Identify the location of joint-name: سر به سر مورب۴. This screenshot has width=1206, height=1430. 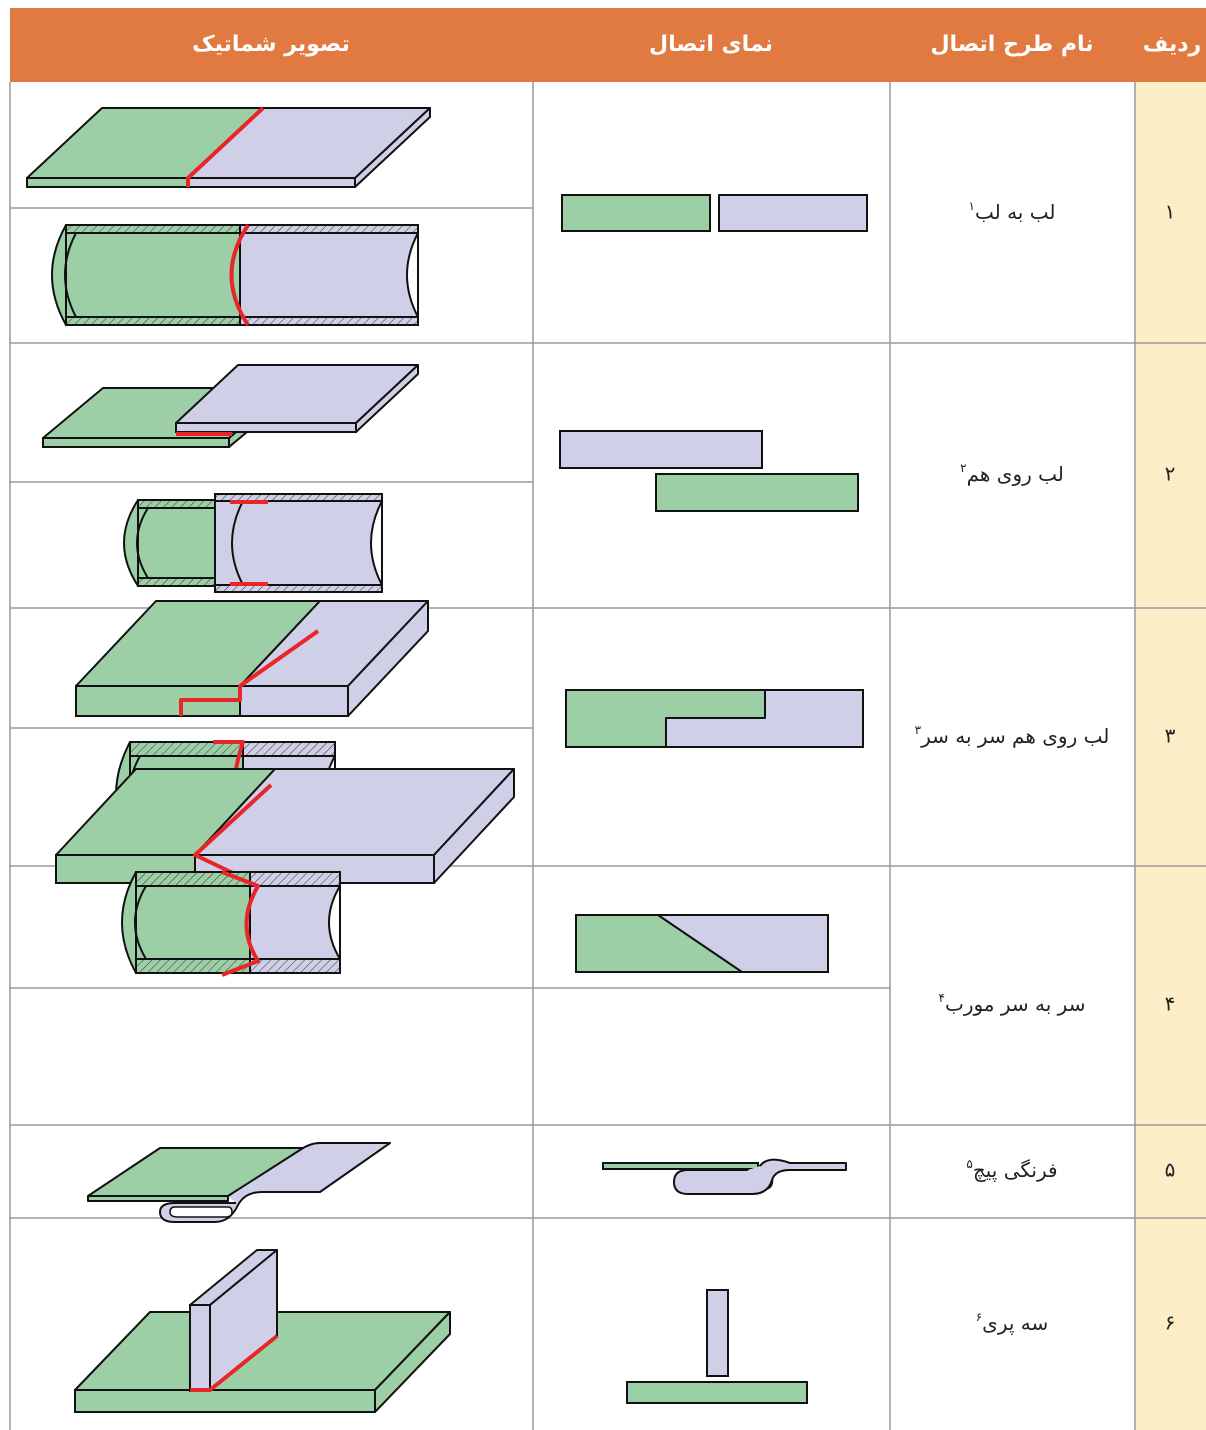
(1012, 1003).